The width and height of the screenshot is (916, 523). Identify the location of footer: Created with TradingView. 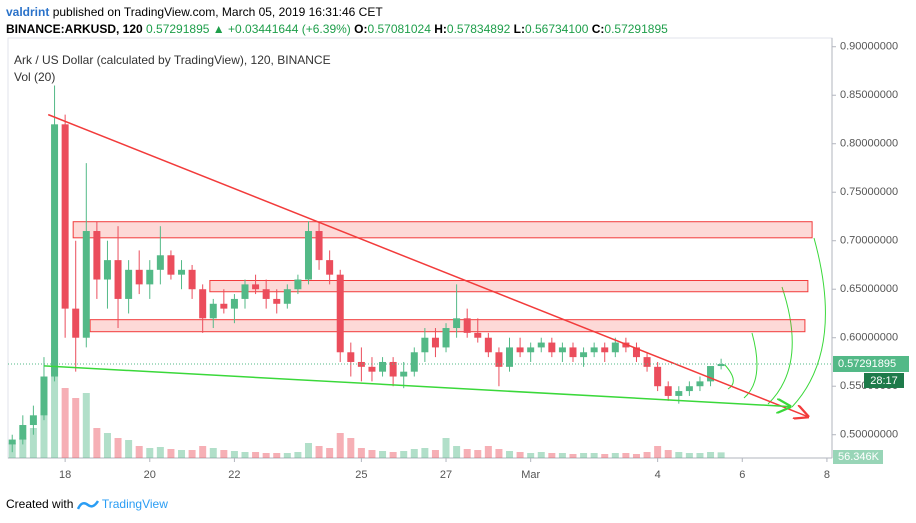
(87, 504).